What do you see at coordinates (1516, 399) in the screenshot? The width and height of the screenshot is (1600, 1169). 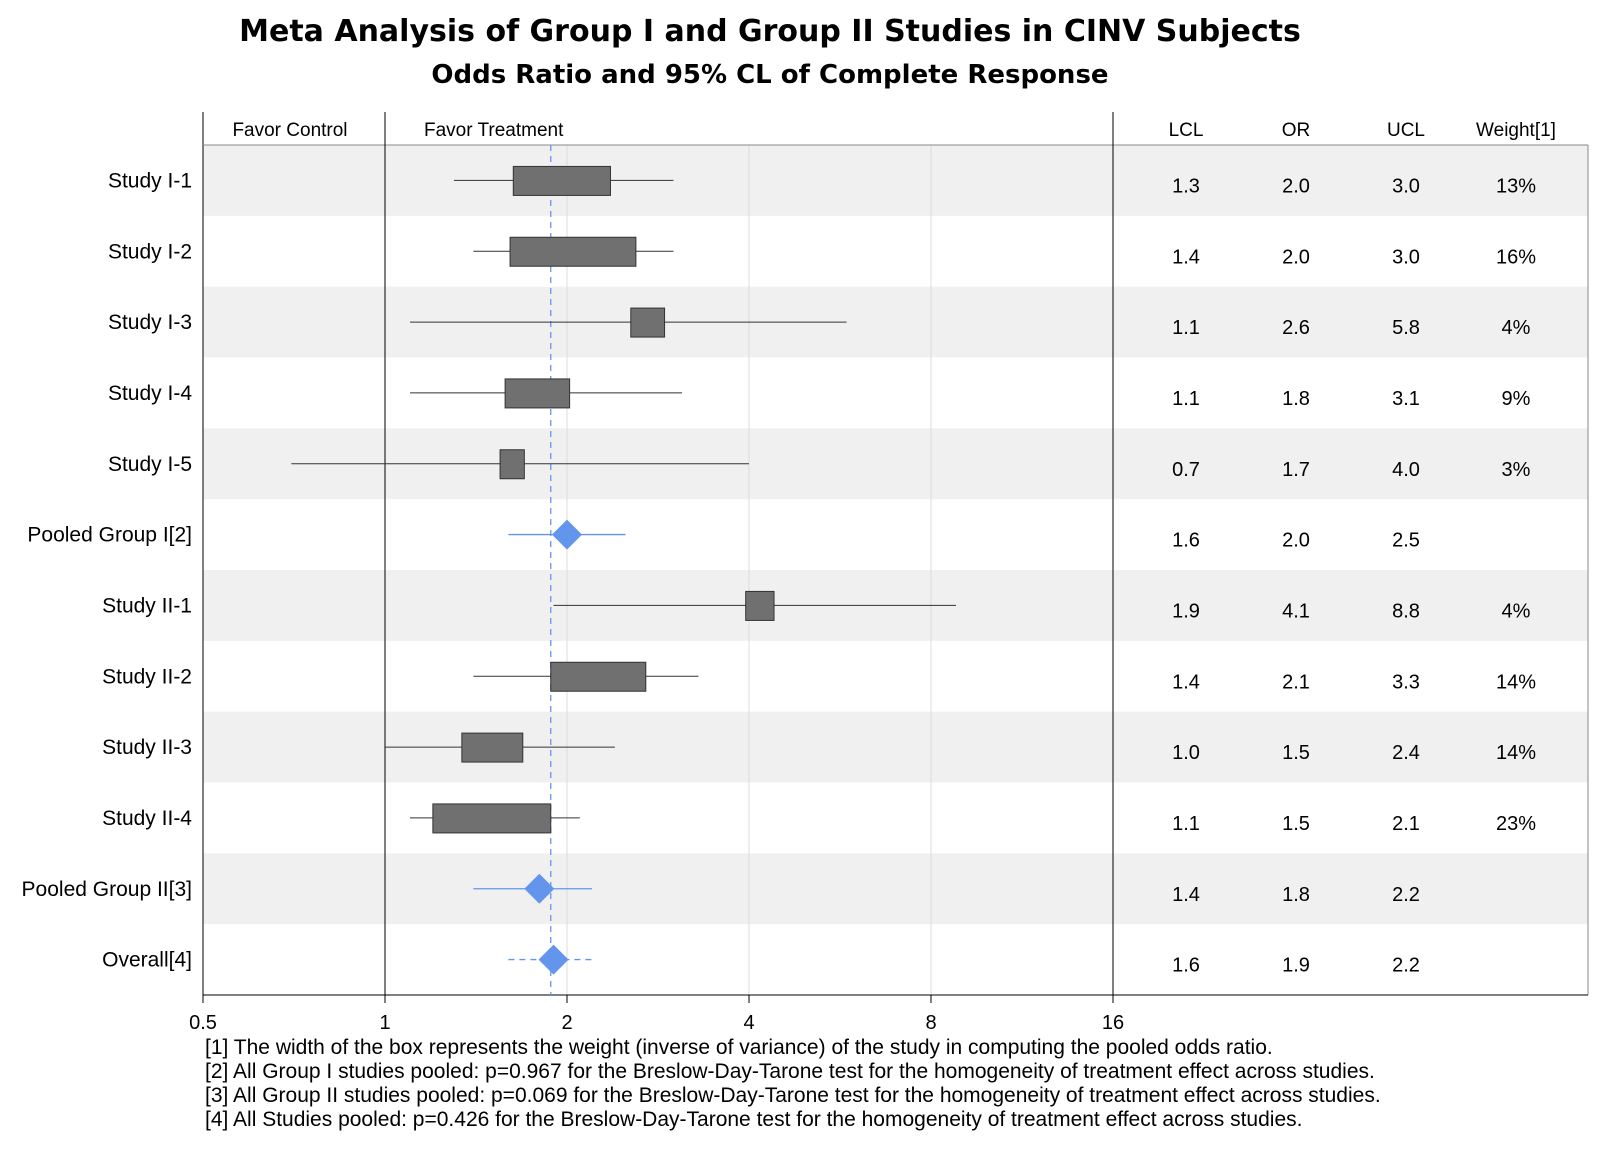 I see `weight-value-study-i-4: 9%` at bounding box center [1516, 399].